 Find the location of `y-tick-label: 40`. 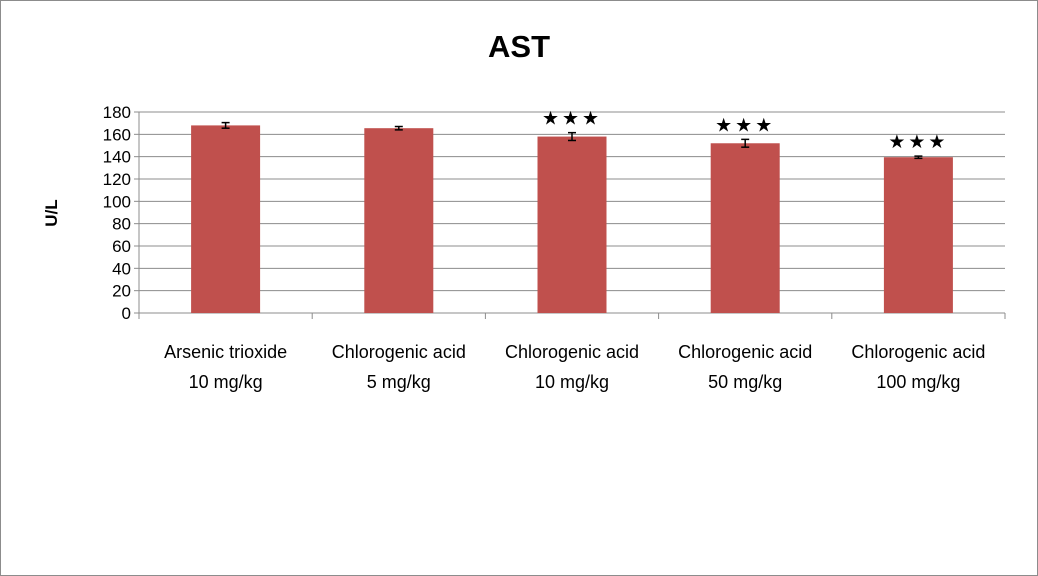

y-tick-label: 40 is located at coordinates (121, 268).